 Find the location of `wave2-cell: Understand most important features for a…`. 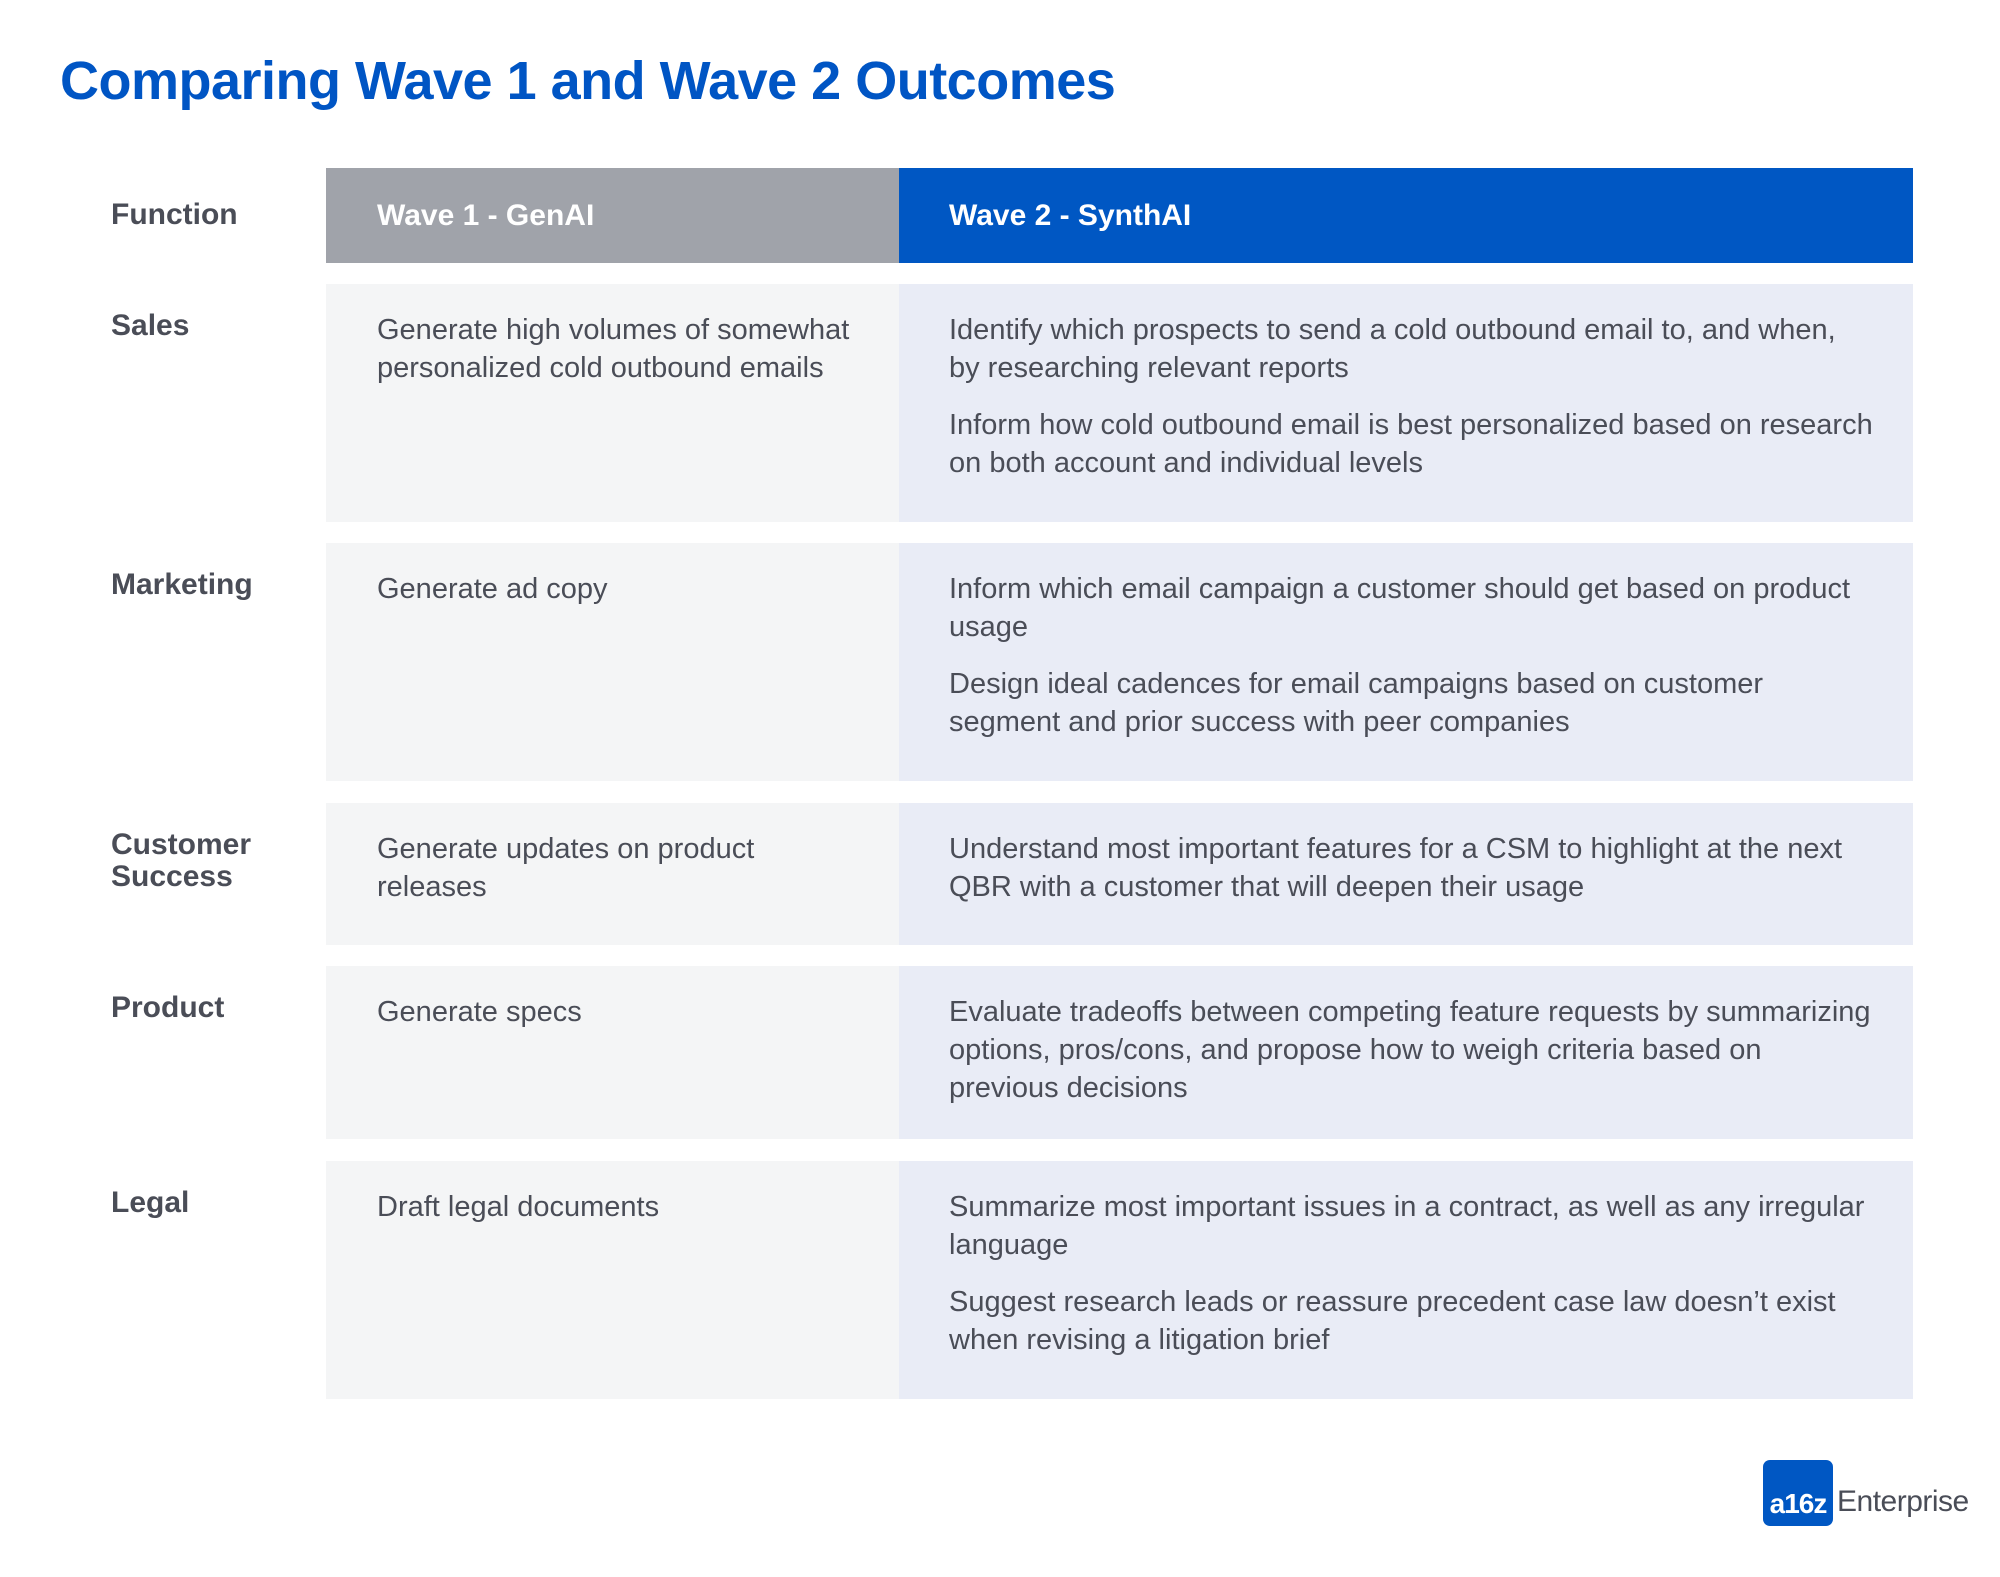

wave2-cell: Understand most important features for a… is located at coordinates (1406, 874).